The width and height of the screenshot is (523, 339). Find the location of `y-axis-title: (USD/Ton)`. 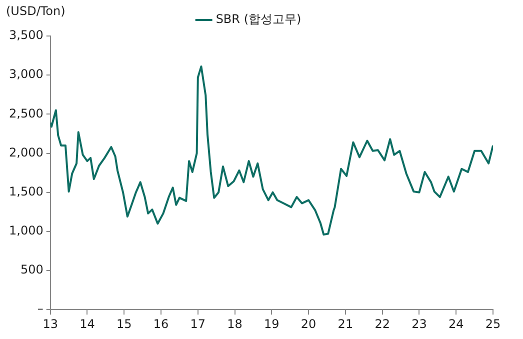

y-axis-title: (USD/Ton) is located at coordinates (36, 11).